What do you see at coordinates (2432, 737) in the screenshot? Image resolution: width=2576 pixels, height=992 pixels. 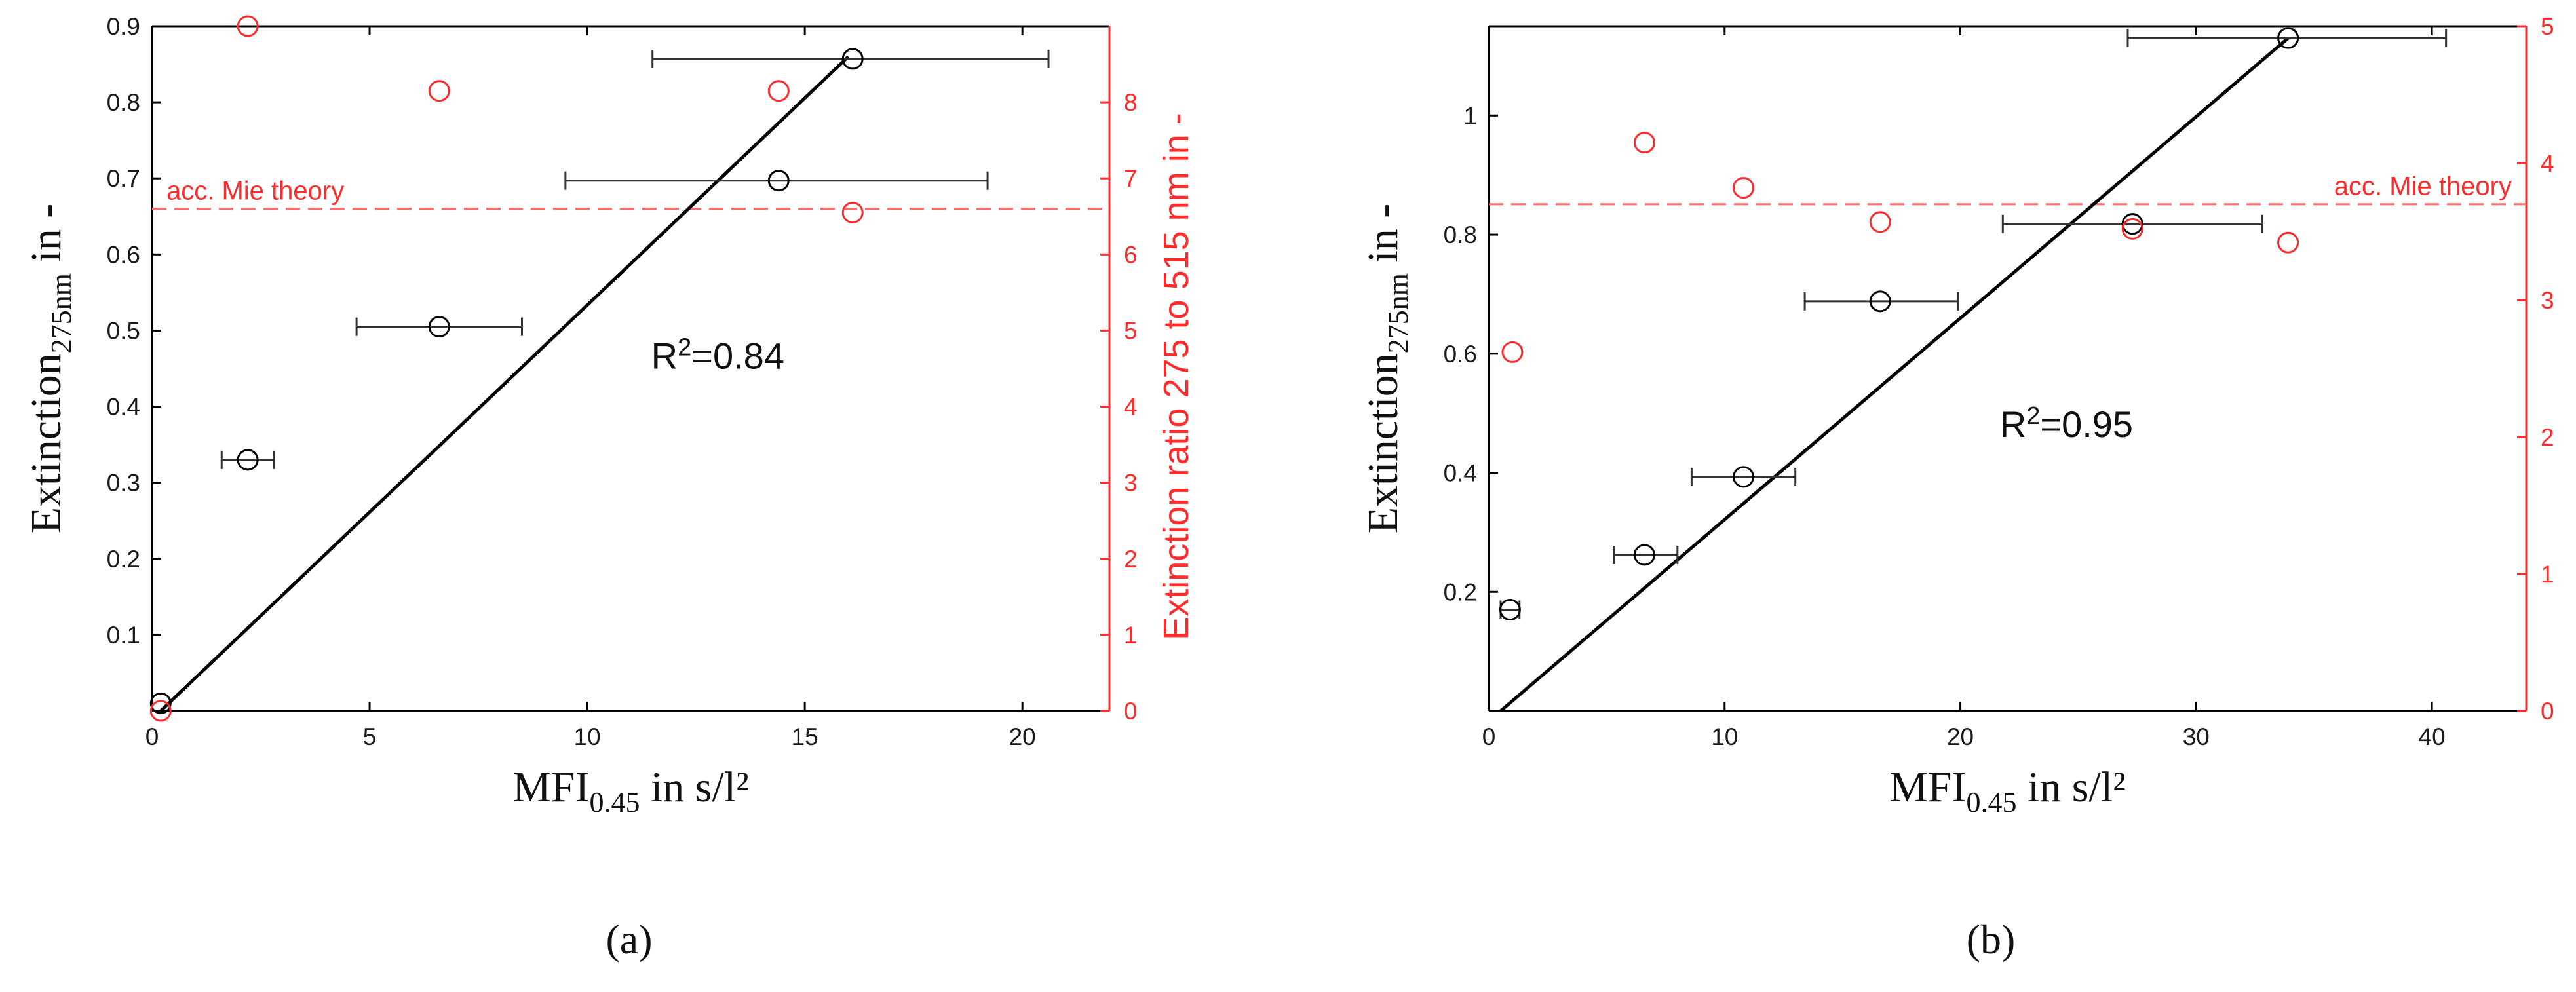 I see `x-tick-label: 40` at bounding box center [2432, 737].